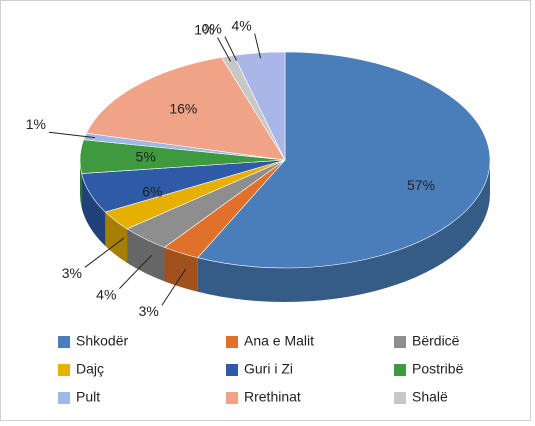 Image resolution: width=535 pixels, height=426 pixels. I want to click on legend-label: Pult, so click(88, 397).